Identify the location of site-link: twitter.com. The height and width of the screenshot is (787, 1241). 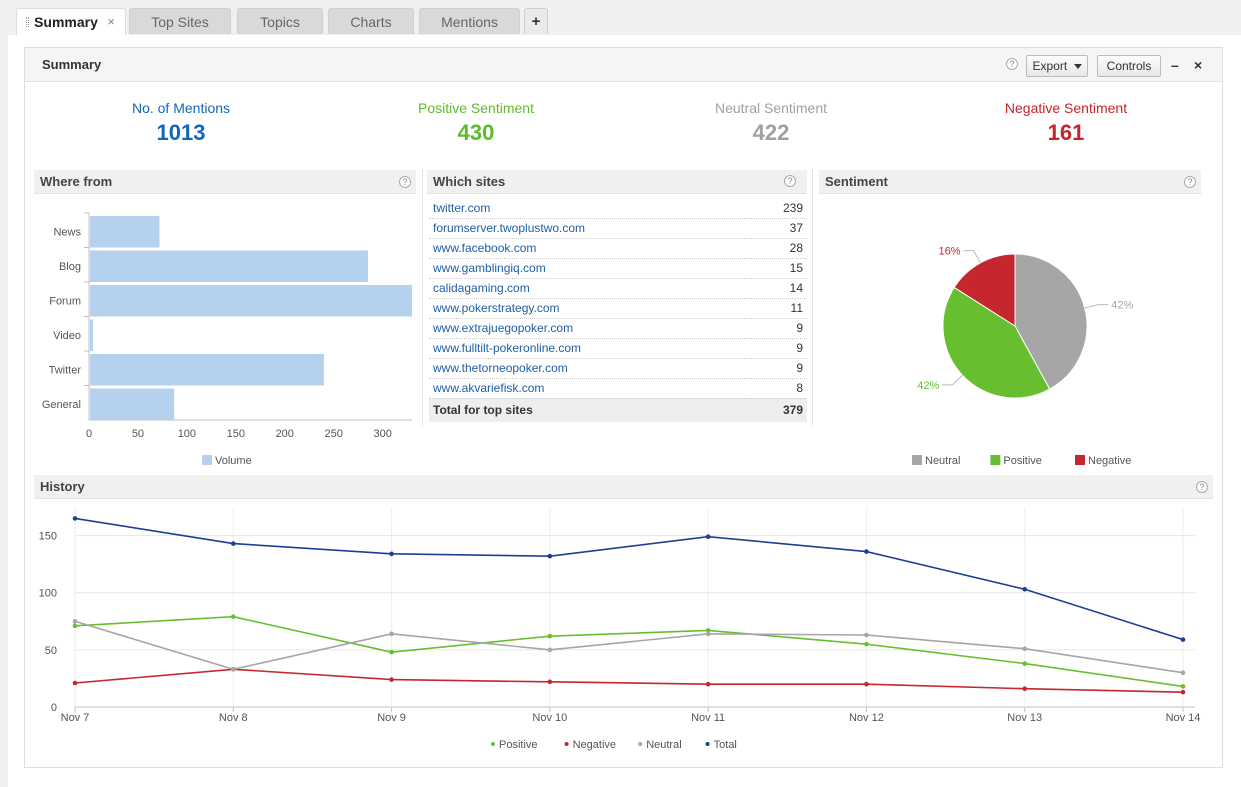
(462, 207).